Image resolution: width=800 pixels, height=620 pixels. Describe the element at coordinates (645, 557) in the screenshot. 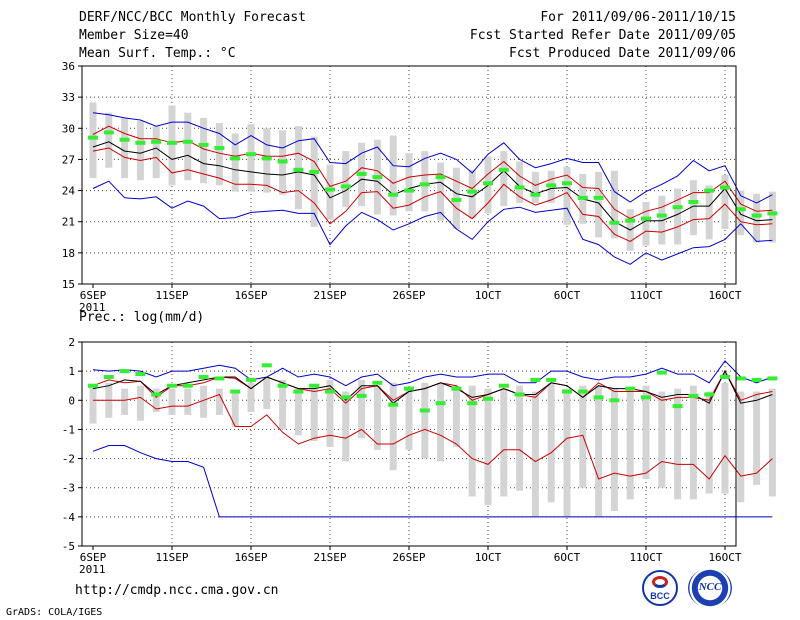

I see `x-tick-label: 11OCT` at that location.